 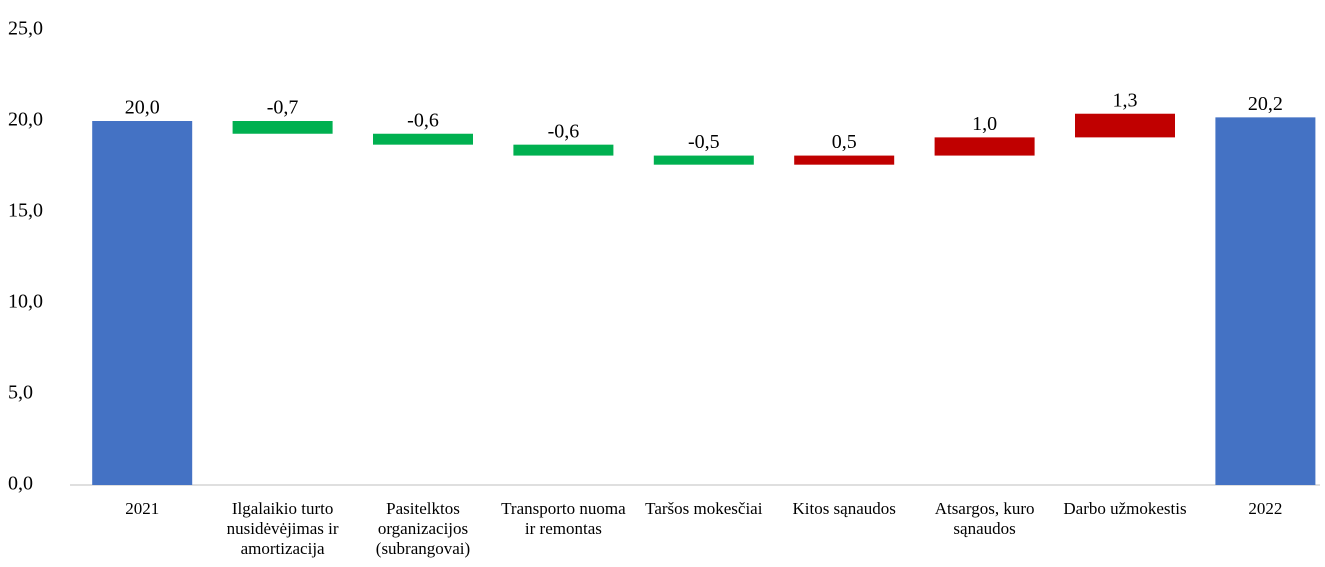 I want to click on value-label: 1,3, so click(x=1125, y=100).